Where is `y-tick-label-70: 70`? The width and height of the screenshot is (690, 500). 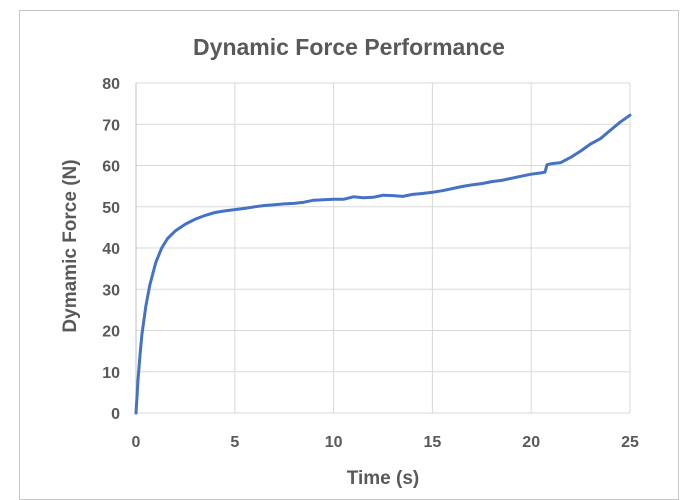
y-tick-label-70: 70 is located at coordinates (111, 125).